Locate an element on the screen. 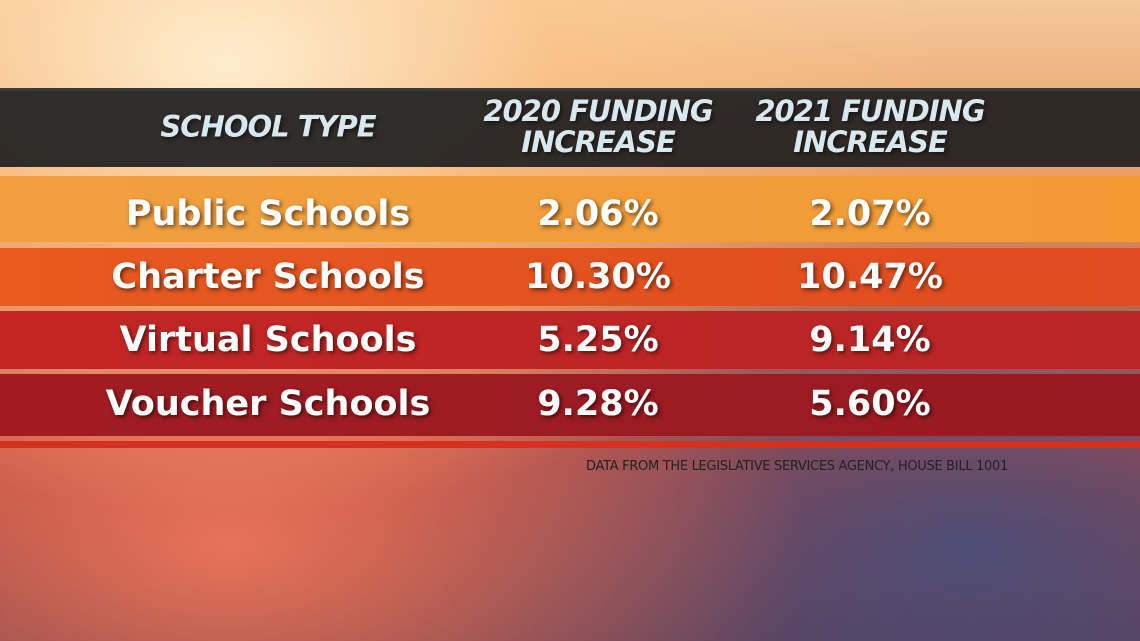 Image resolution: width=1140 pixels, height=641 pixels. cell-value: 10.30% is located at coordinates (598, 277).